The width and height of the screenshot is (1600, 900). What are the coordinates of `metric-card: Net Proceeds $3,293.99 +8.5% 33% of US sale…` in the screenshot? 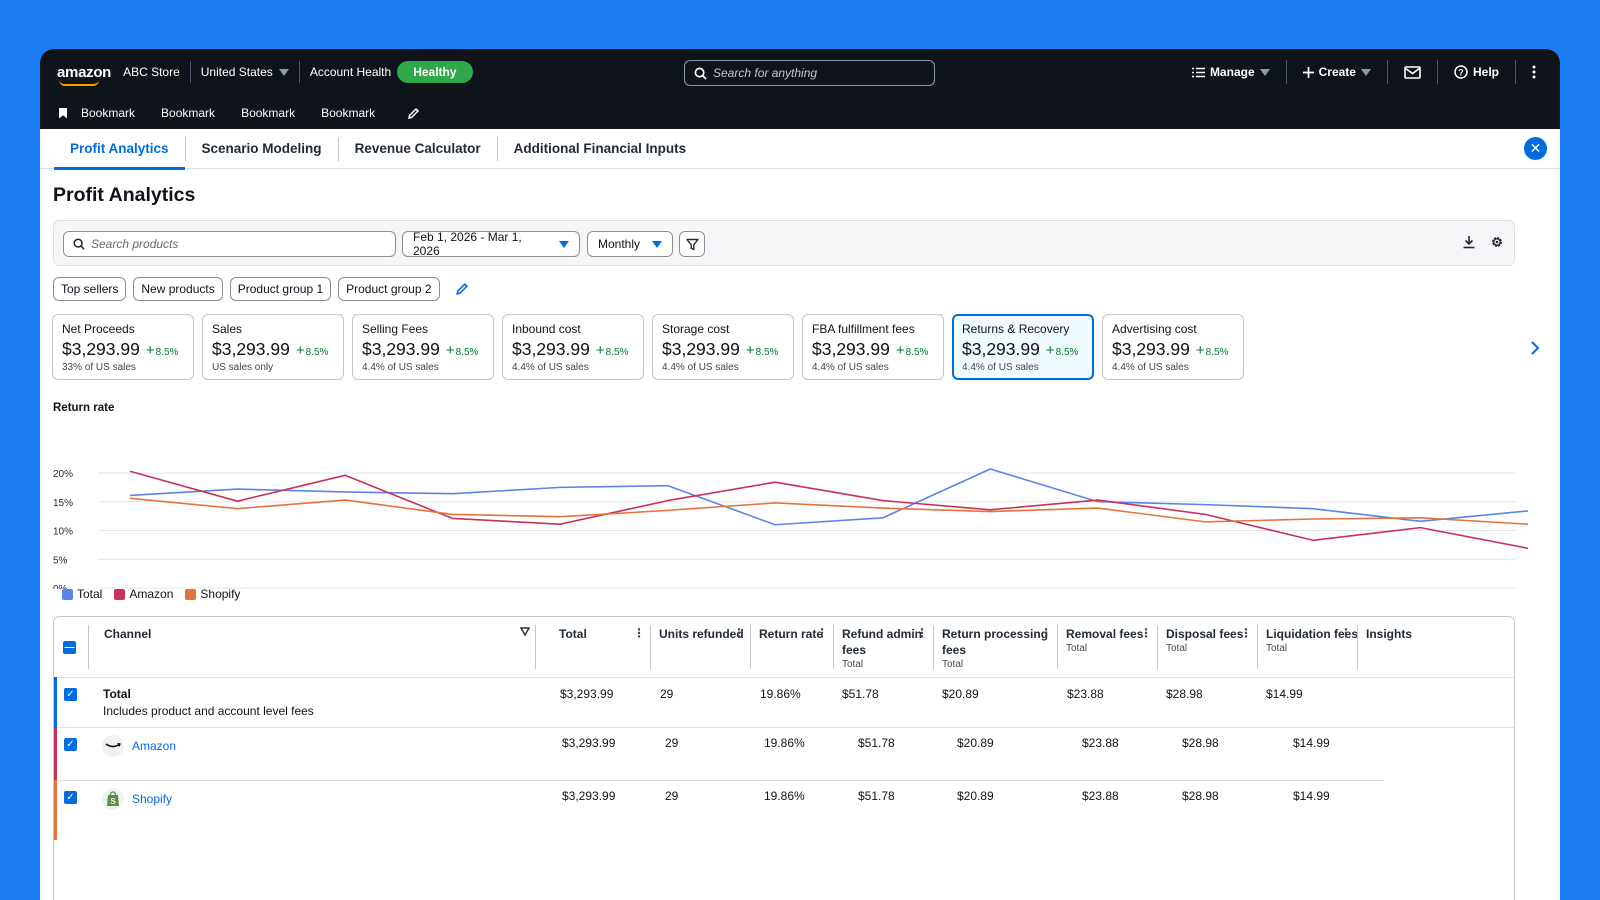 It's located at (123, 347).